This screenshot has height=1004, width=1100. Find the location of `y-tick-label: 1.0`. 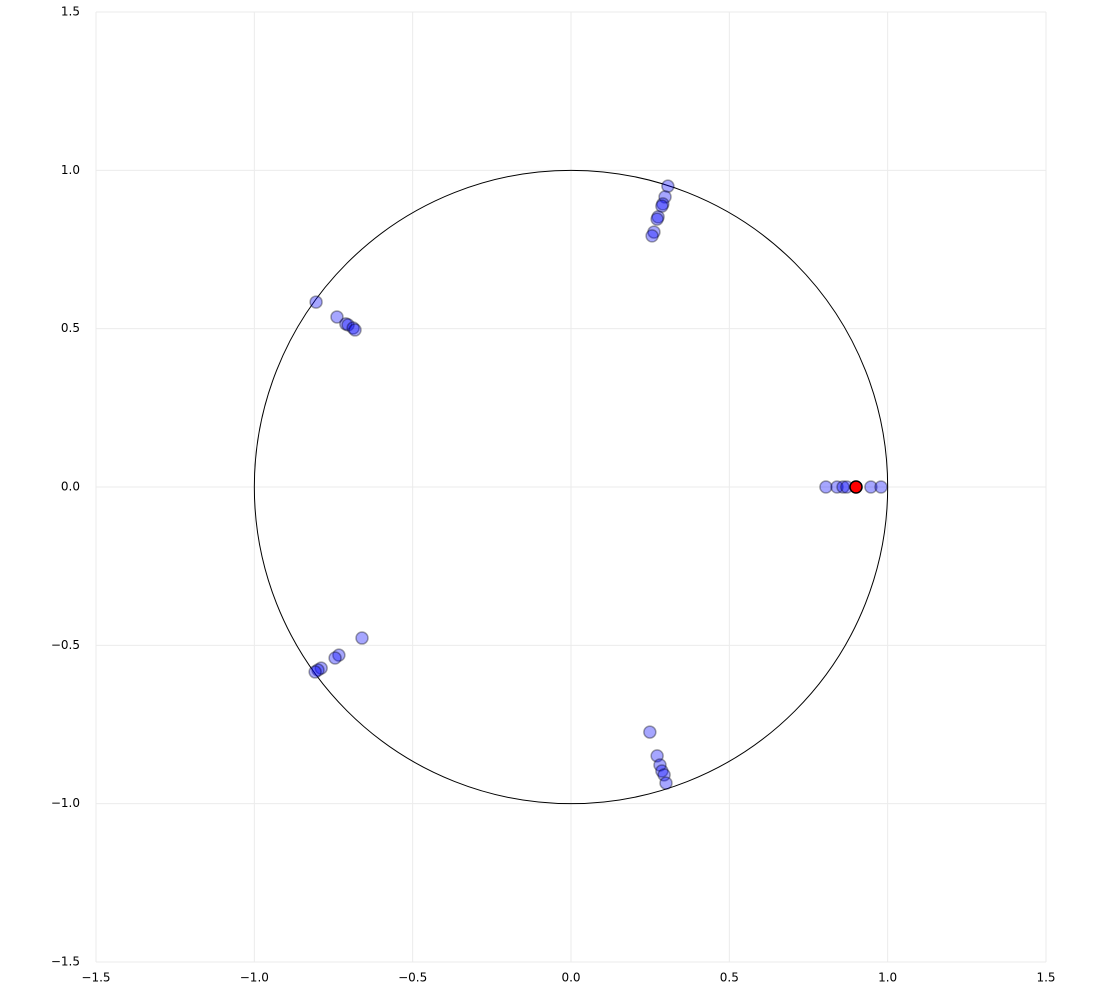

y-tick-label: 1.0 is located at coordinates (70, 170).